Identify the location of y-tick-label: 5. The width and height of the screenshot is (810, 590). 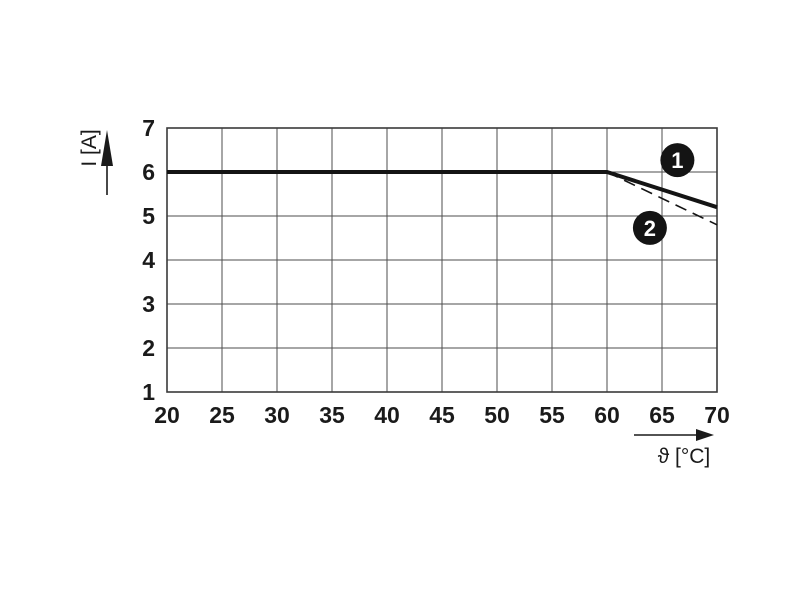
(148, 216).